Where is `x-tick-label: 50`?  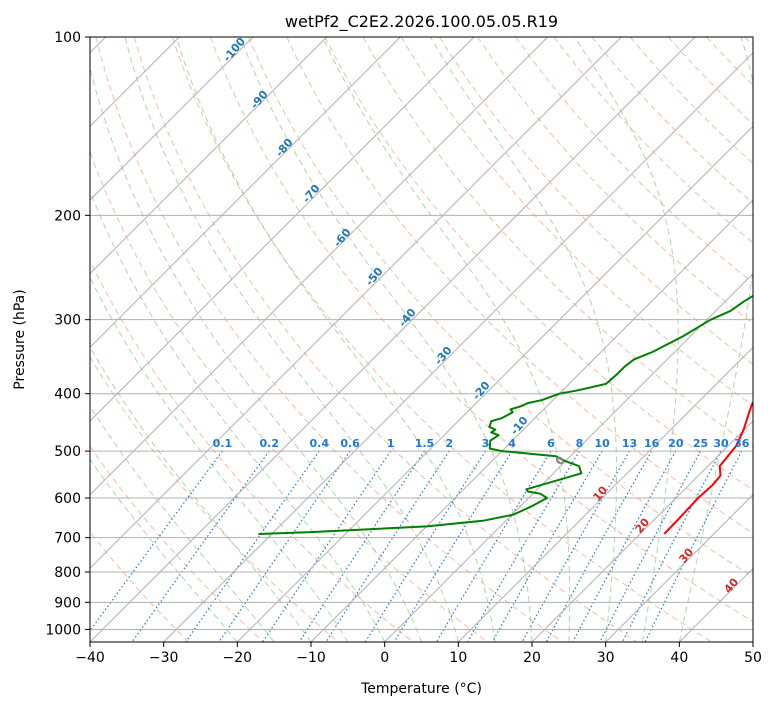
x-tick-label: 50 is located at coordinates (753, 658).